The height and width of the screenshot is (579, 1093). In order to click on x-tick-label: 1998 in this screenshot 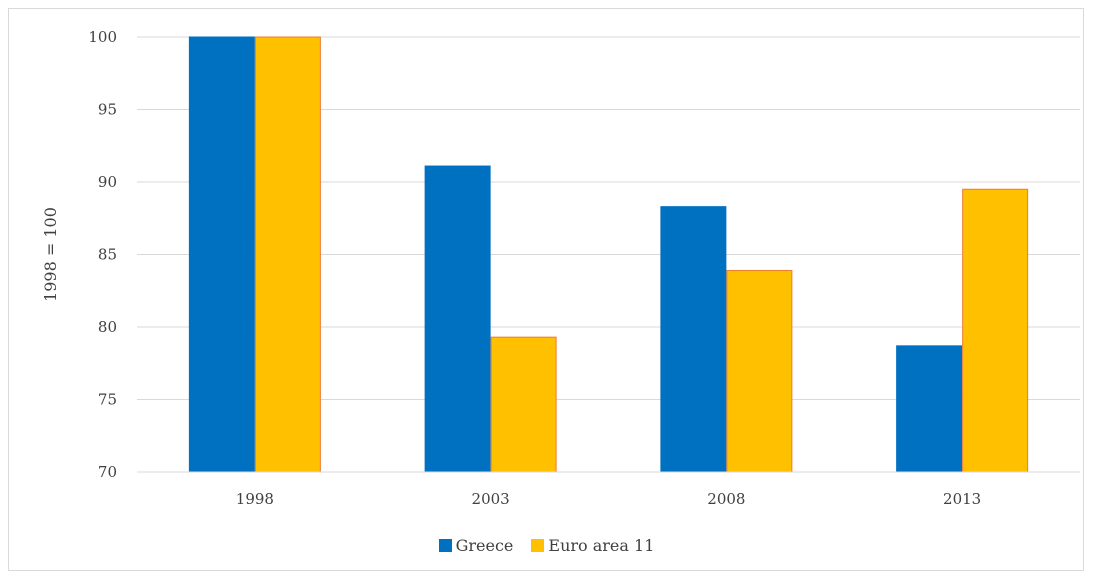, I will do `click(255, 499)`.